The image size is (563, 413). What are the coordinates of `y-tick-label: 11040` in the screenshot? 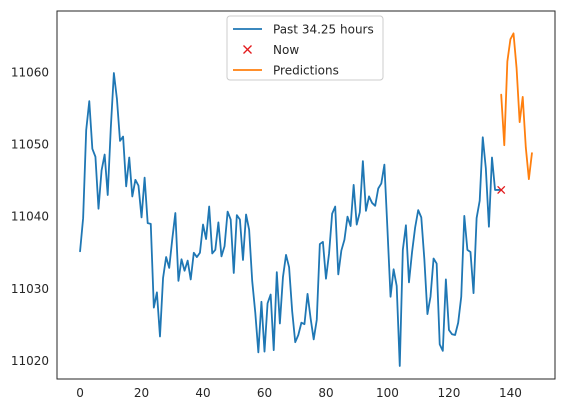 It's located at (30, 217).